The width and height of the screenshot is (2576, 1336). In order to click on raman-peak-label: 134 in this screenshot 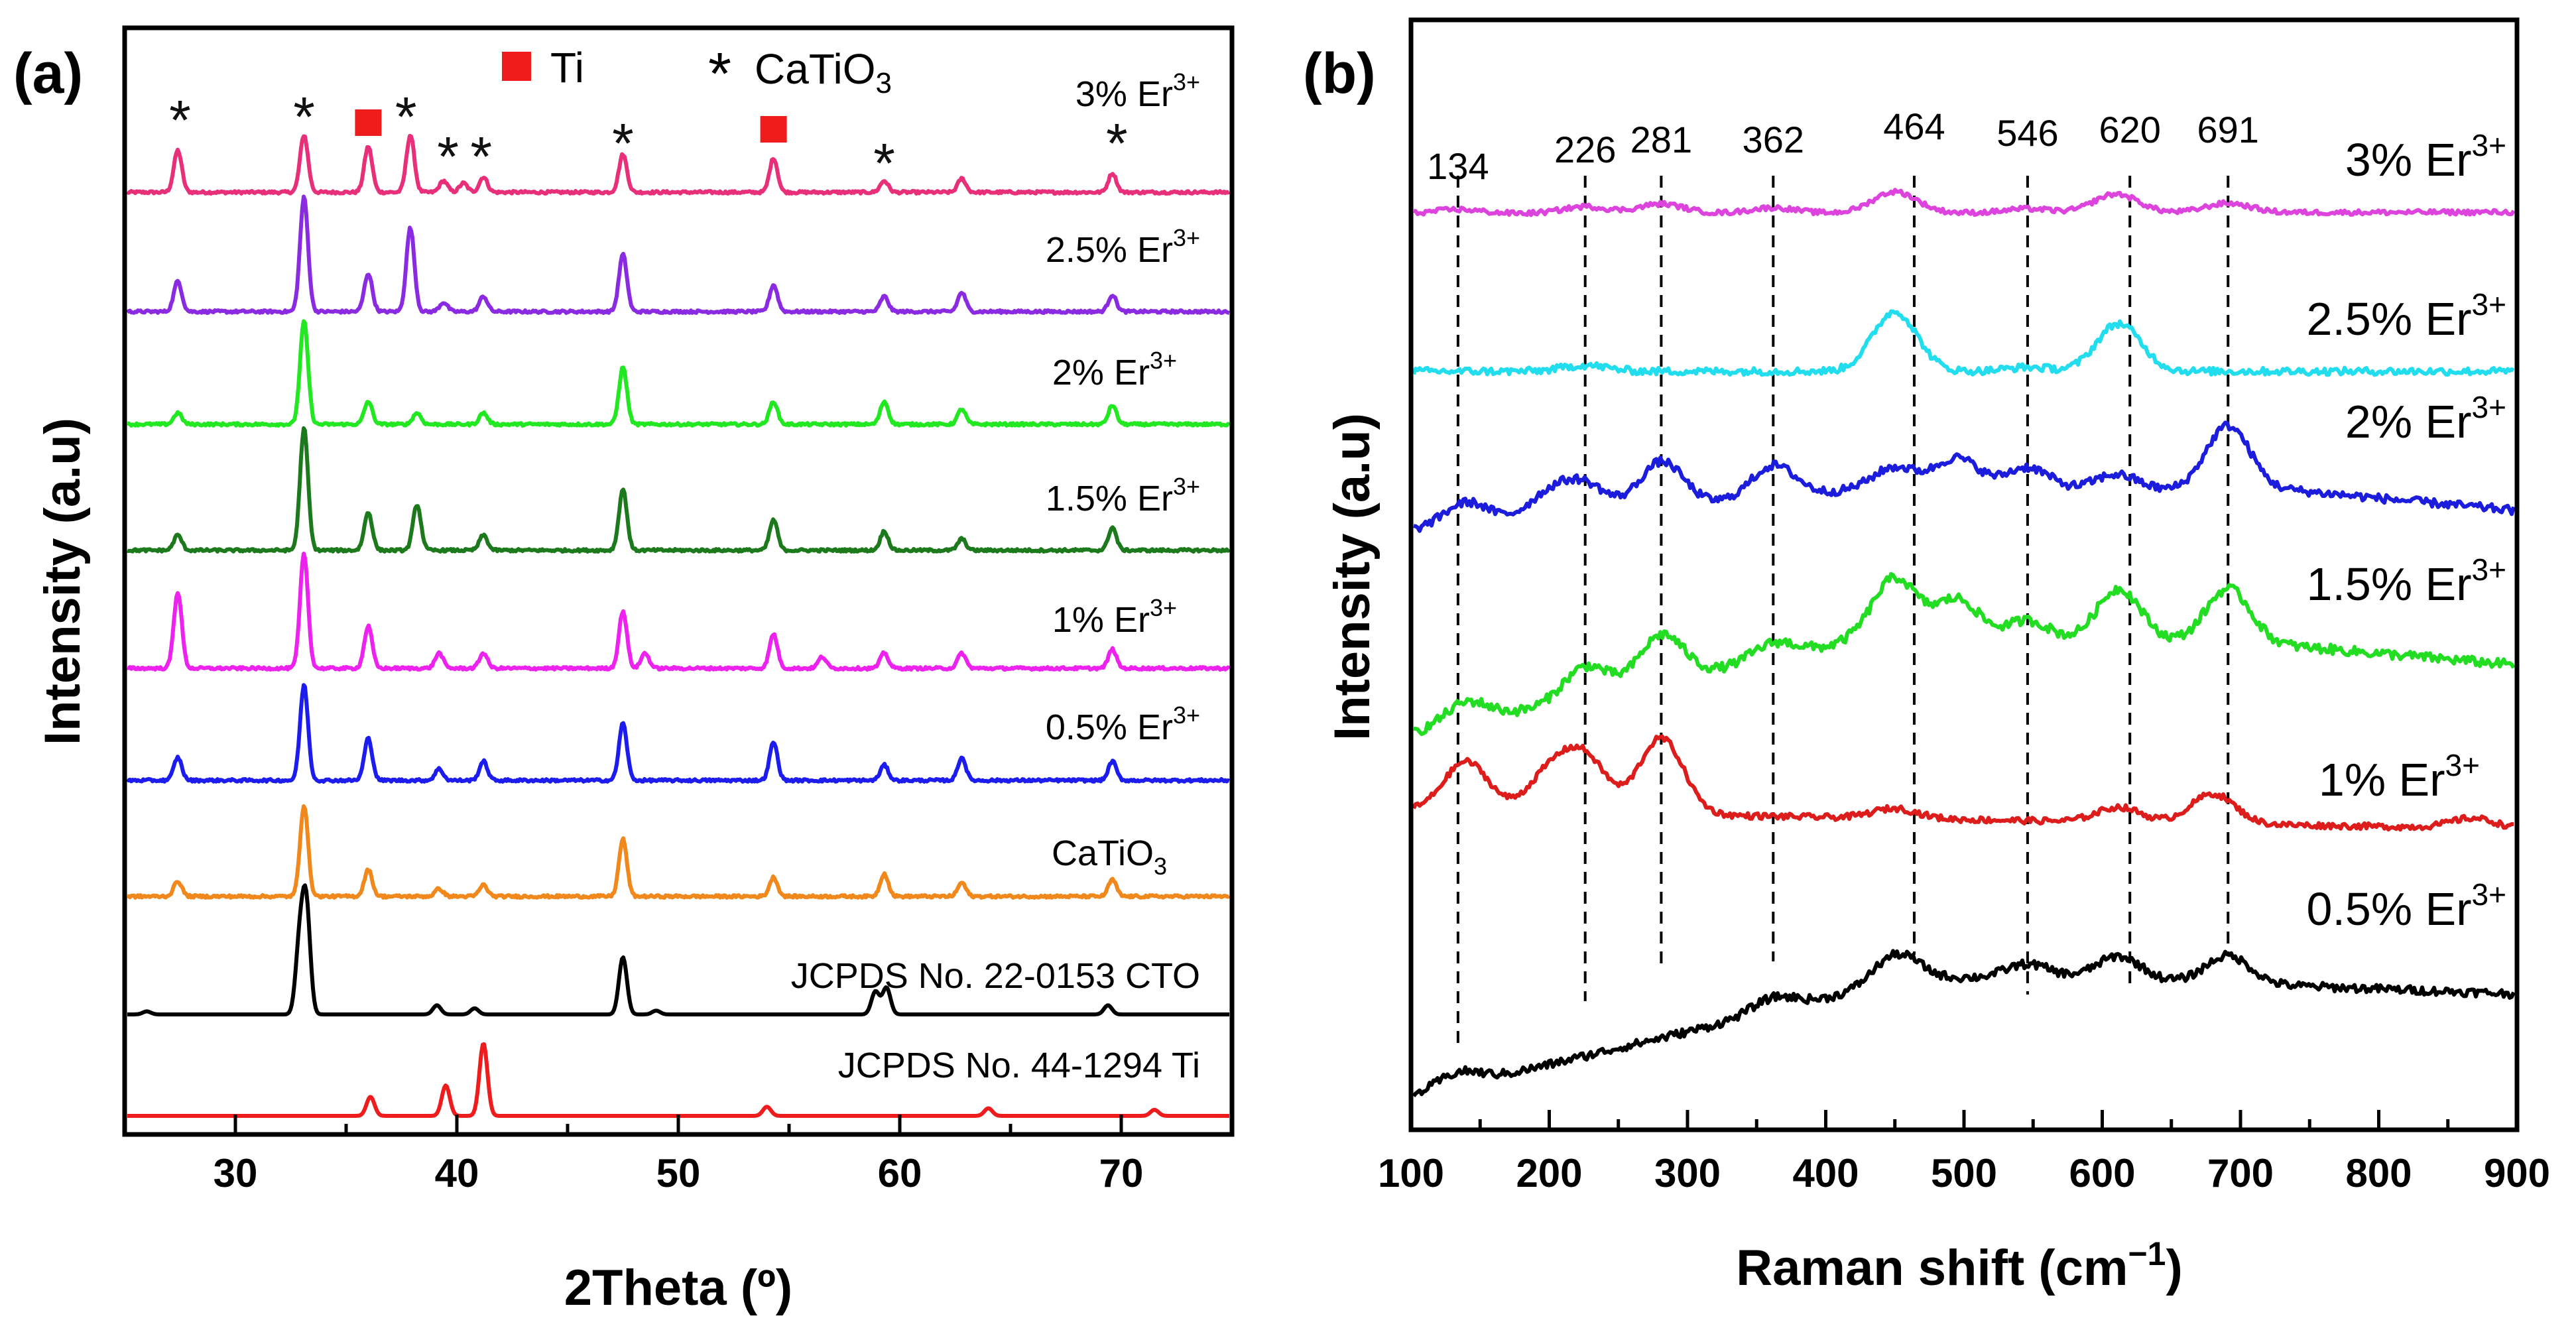, I will do `click(1458, 166)`.